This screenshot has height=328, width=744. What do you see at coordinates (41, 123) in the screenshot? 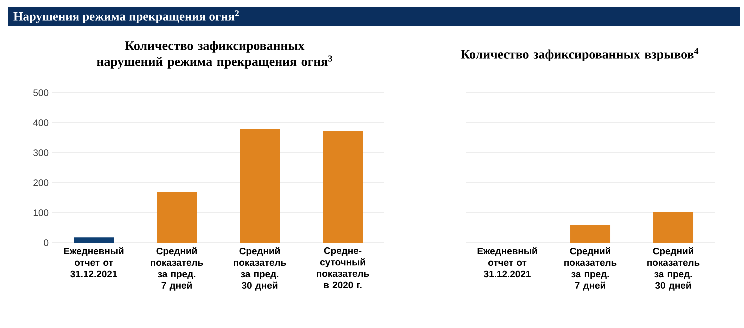
I see `y-tick-label: 400` at bounding box center [41, 123].